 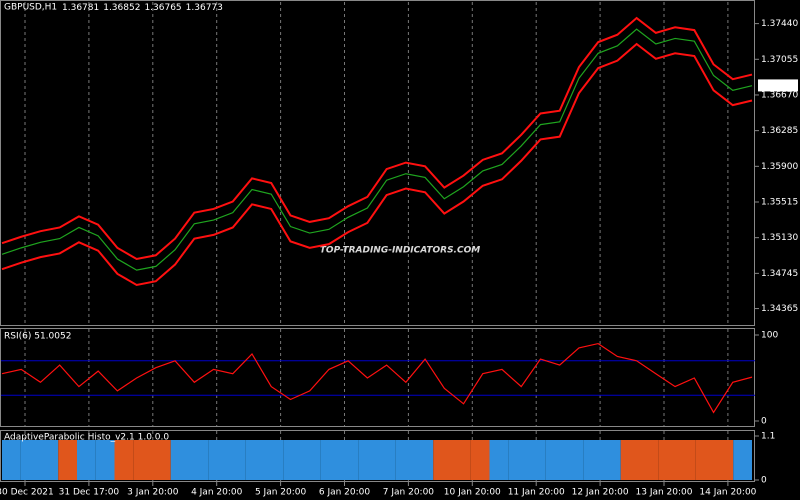 What do you see at coordinates (204, 8) in the screenshot?
I see `ohlc-value: 1.36773` at bounding box center [204, 8].